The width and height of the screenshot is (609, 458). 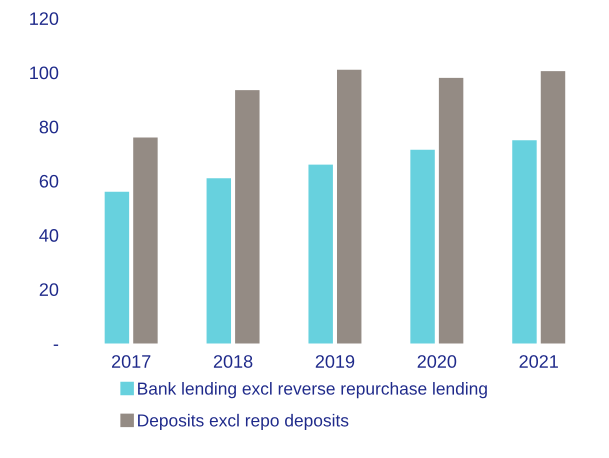 What do you see at coordinates (44, 73) in the screenshot?
I see `y-tick-label: 100` at bounding box center [44, 73].